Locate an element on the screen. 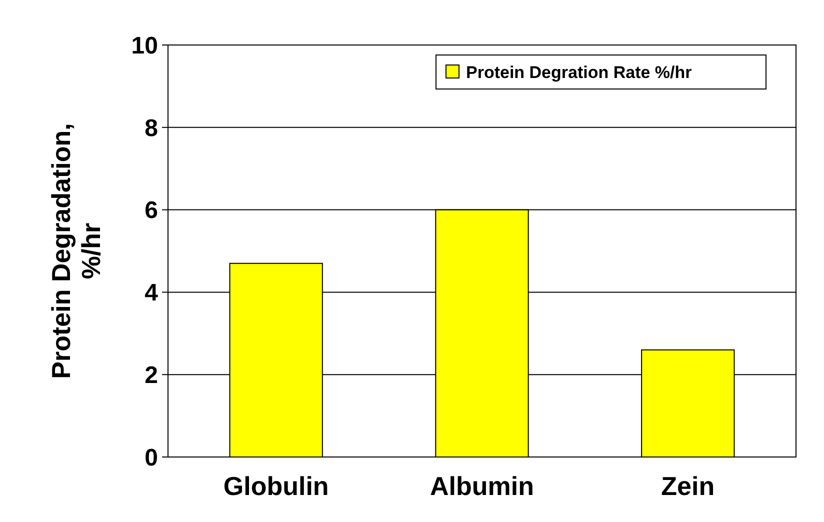 The width and height of the screenshot is (824, 522). y-tick-label: 6 is located at coordinates (151, 210).